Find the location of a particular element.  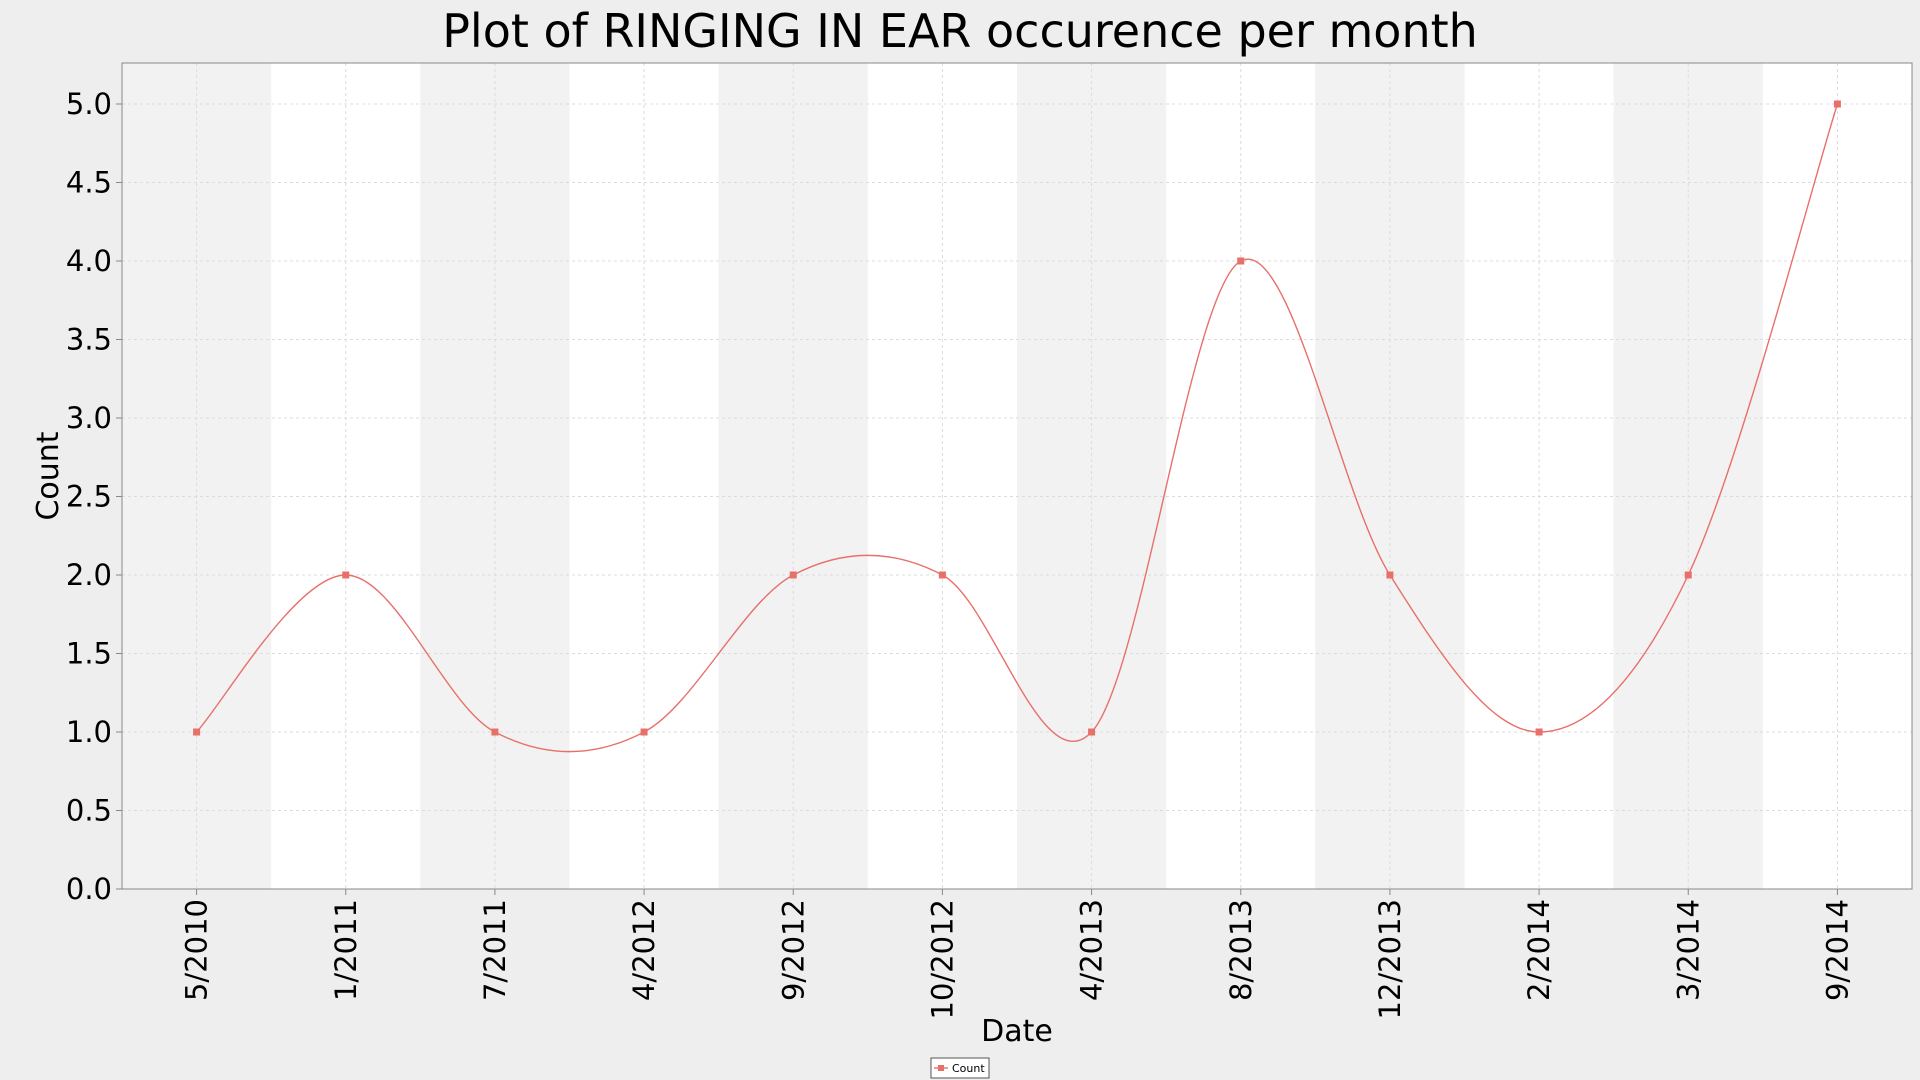

x-tick-label: 10/2012 is located at coordinates (942, 959).